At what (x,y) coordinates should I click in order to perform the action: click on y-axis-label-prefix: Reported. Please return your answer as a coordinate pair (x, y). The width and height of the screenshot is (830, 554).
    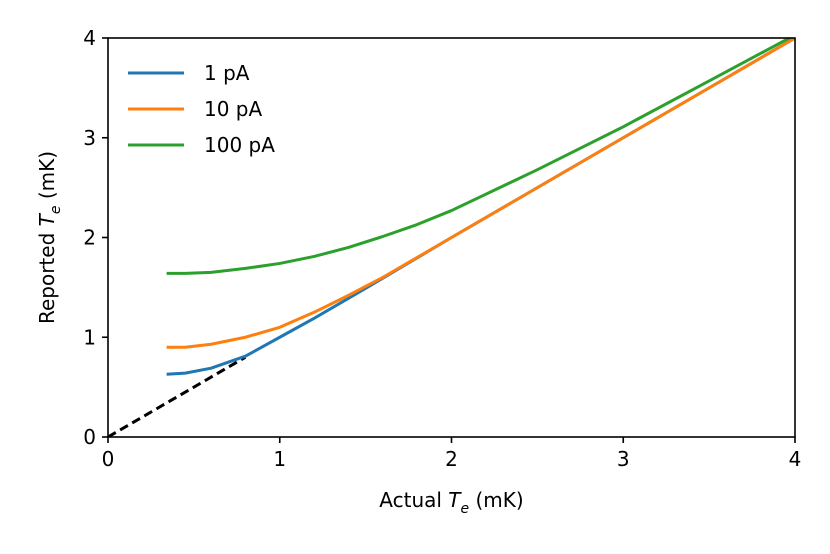
    Looking at the image, I should click on (47, 275).